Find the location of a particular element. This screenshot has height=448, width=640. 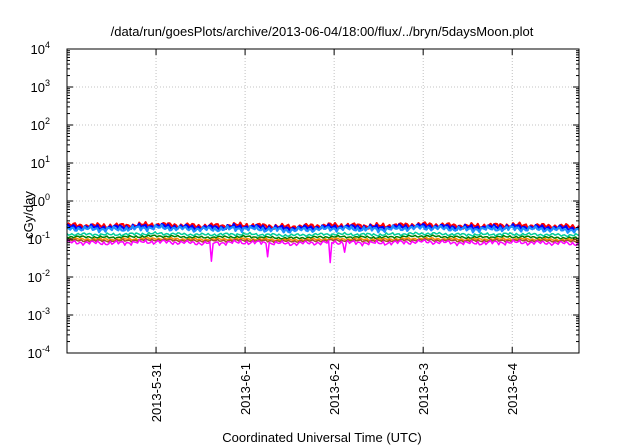

series-group is located at coordinates (323, 242).